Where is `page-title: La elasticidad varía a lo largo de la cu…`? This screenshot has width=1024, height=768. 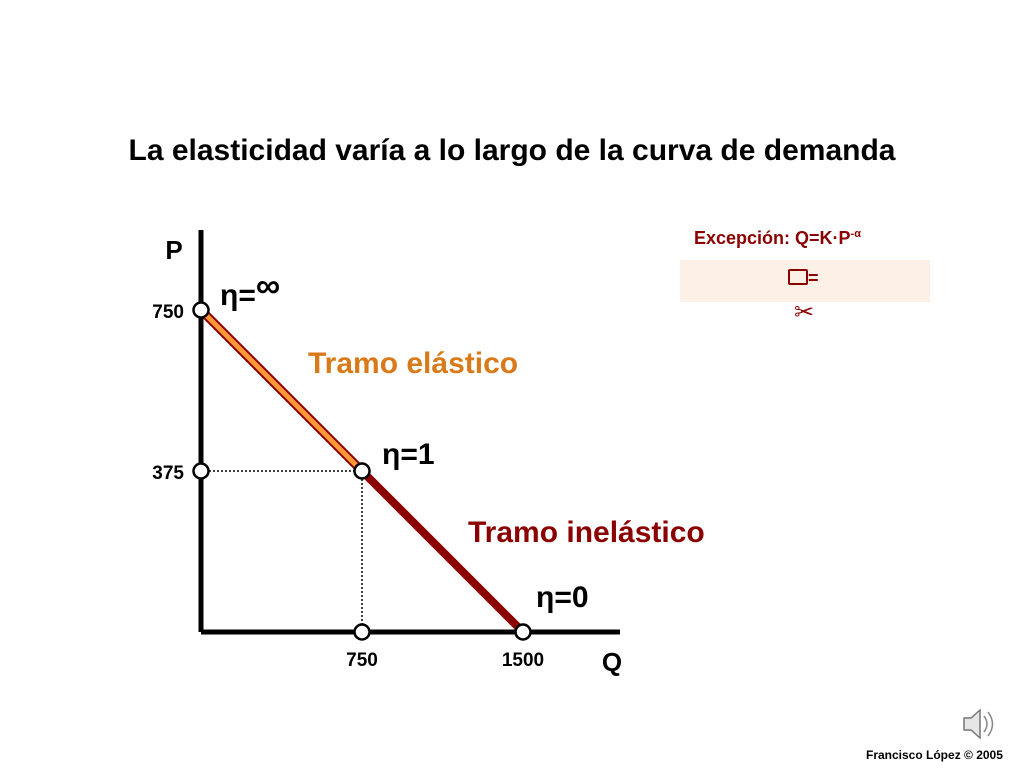
page-title: La elasticidad varía a lo largo de la cu… is located at coordinates (512, 150).